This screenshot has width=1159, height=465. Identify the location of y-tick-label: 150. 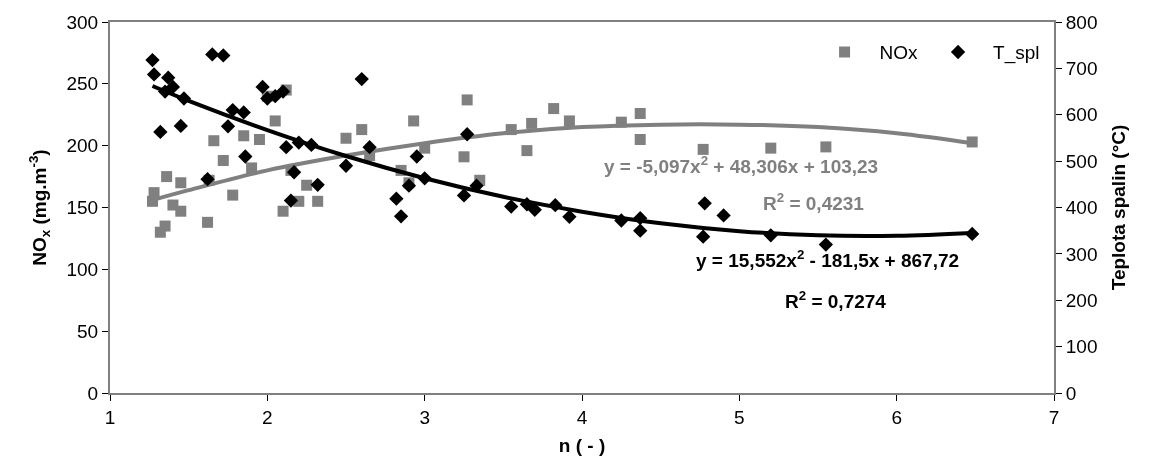
(82, 208).